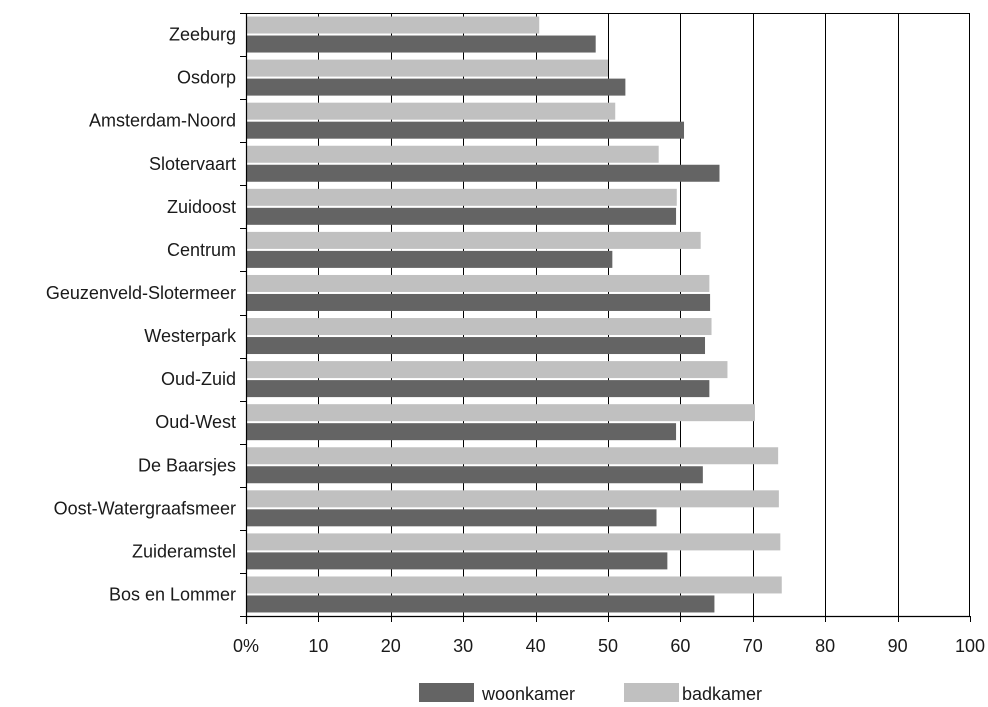 The height and width of the screenshot is (707, 988). What do you see at coordinates (201, 250) in the screenshot?
I see `category-label: Centrum` at bounding box center [201, 250].